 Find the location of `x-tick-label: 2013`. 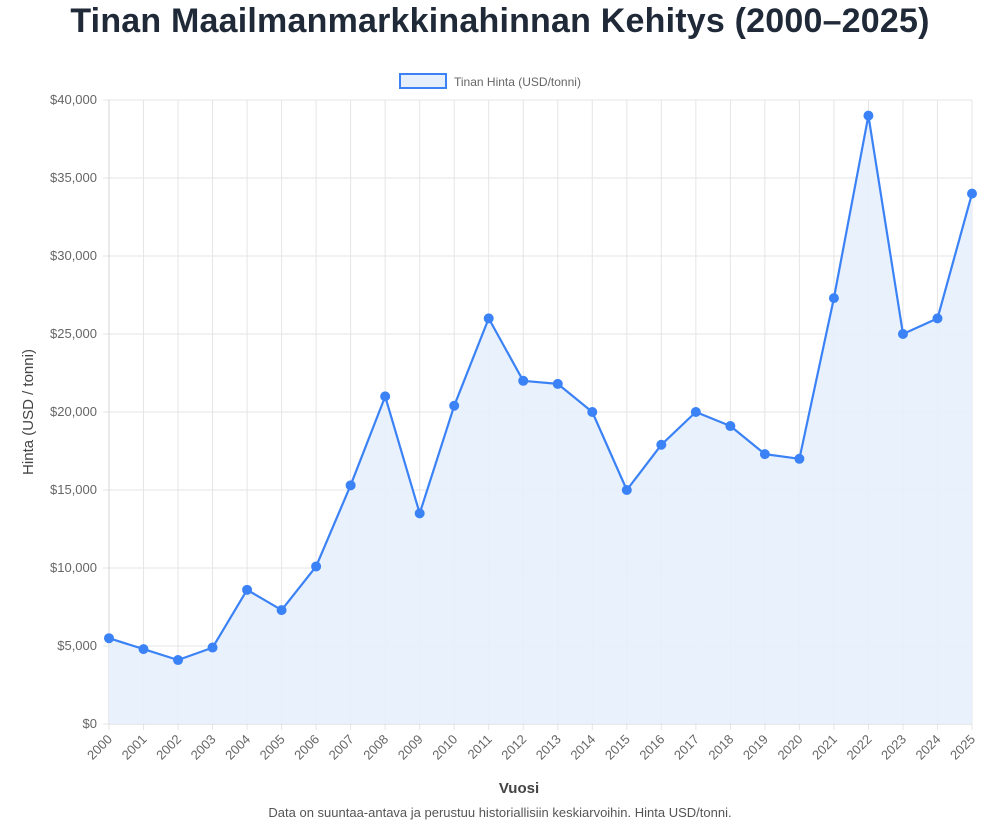

x-tick-label: 2013 is located at coordinates (548, 747).